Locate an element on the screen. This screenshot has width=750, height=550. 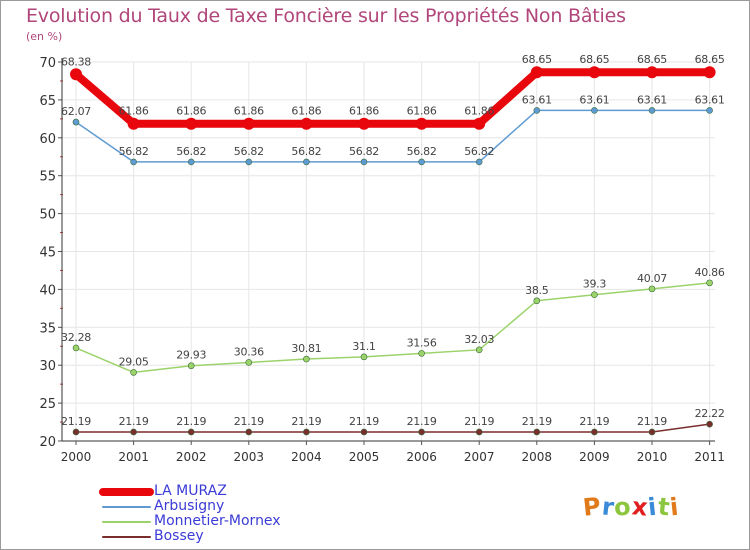
chart-unit: (en %) is located at coordinates (44, 36).